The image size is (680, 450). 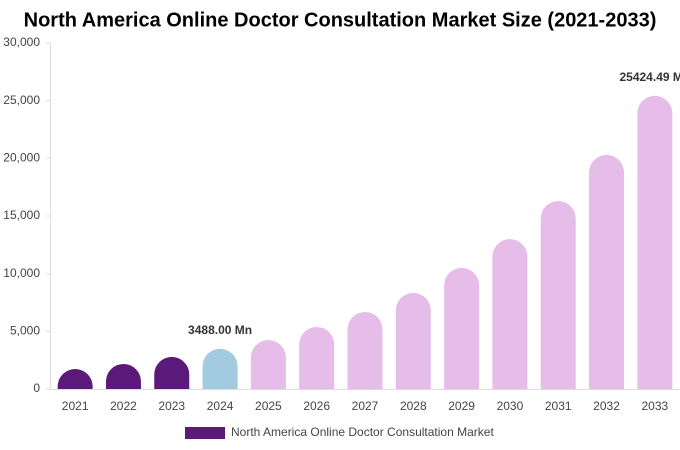 I want to click on x-tick-label: 2025, so click(x=268, y=406).